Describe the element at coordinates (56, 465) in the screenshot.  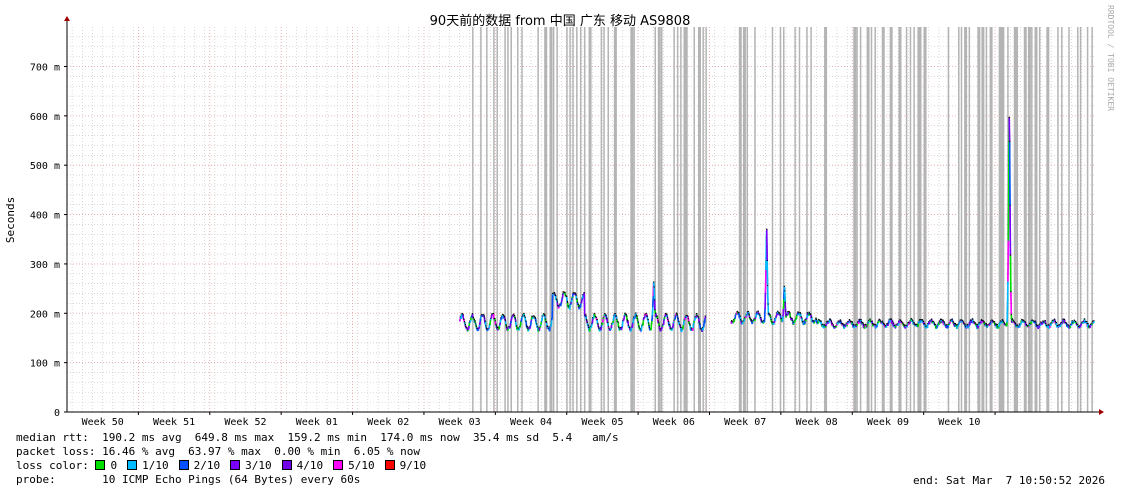
I see `loss-color-label: loss color:` at that location.